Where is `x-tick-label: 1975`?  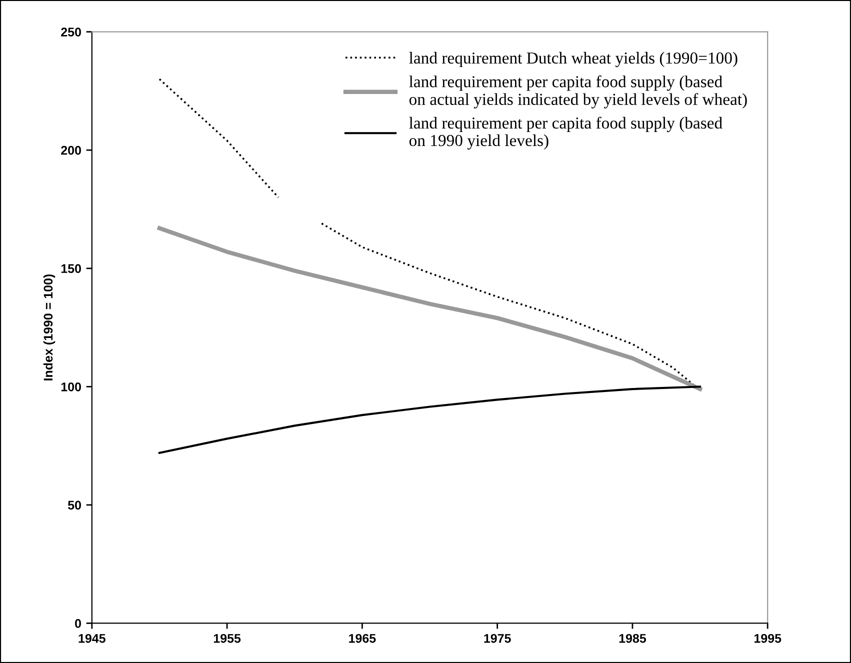 x-tick-label: 1975 is located at coordinates (497, 638).